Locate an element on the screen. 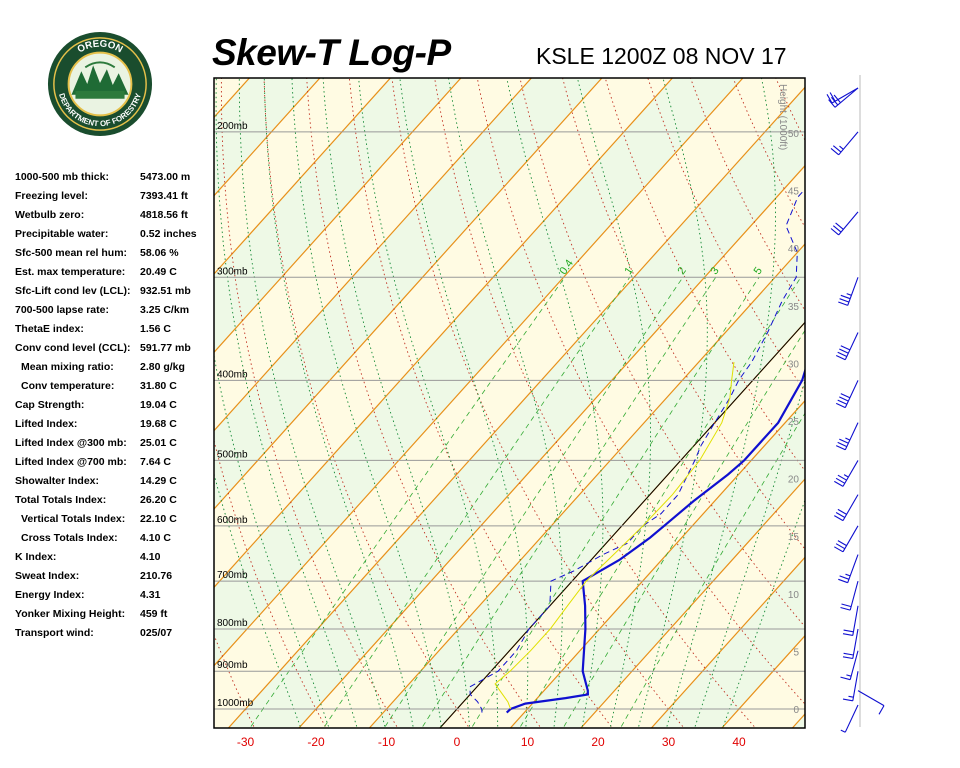 Image resolution: width=960 pixels, height=768 pixels. height-tick-label: 0 is located at coordinates (796, 710).